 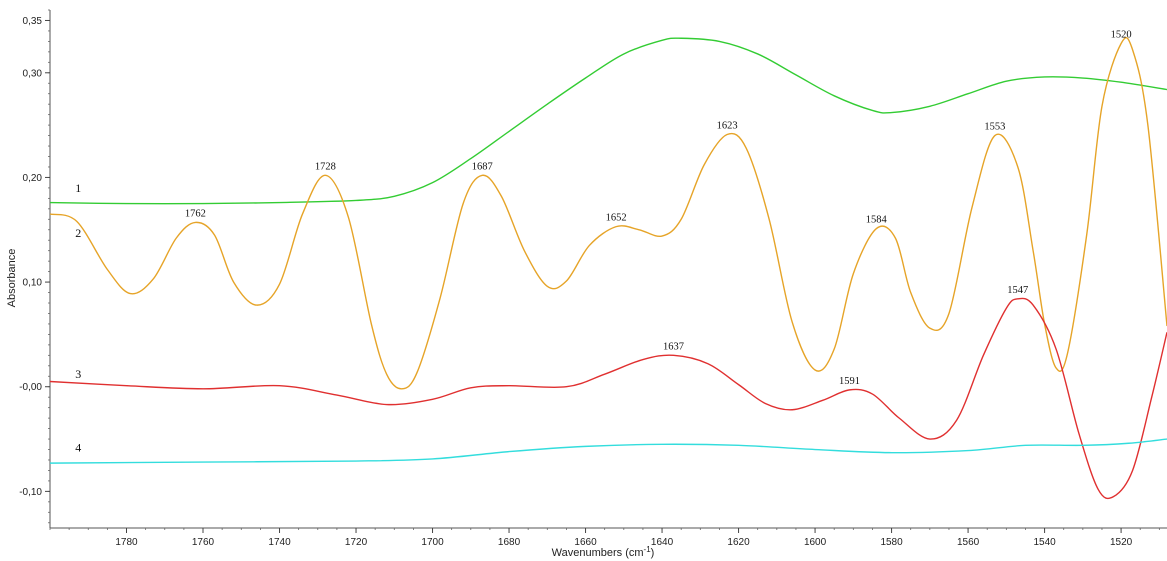 What do you see at coordinates (30, 492) in the screenshot?
I see `y-tick-label: -0,10` at bounding box center [30, 492].